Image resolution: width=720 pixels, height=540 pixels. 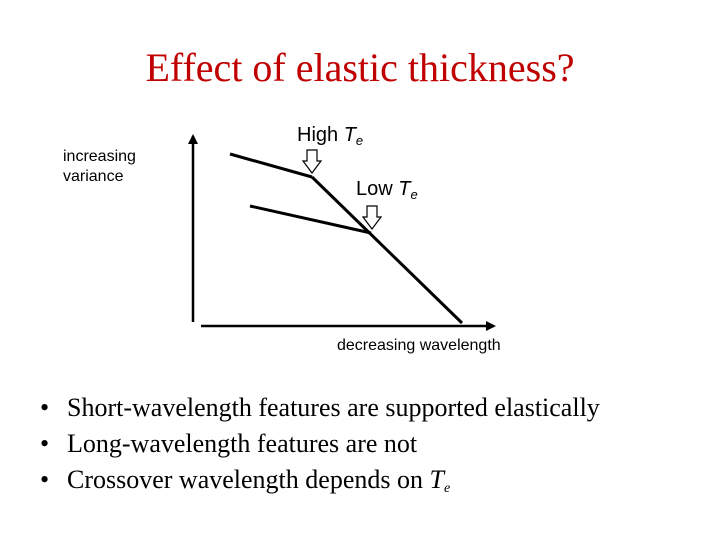 I want to click on common-slope-line, so click(x=387, y=250).